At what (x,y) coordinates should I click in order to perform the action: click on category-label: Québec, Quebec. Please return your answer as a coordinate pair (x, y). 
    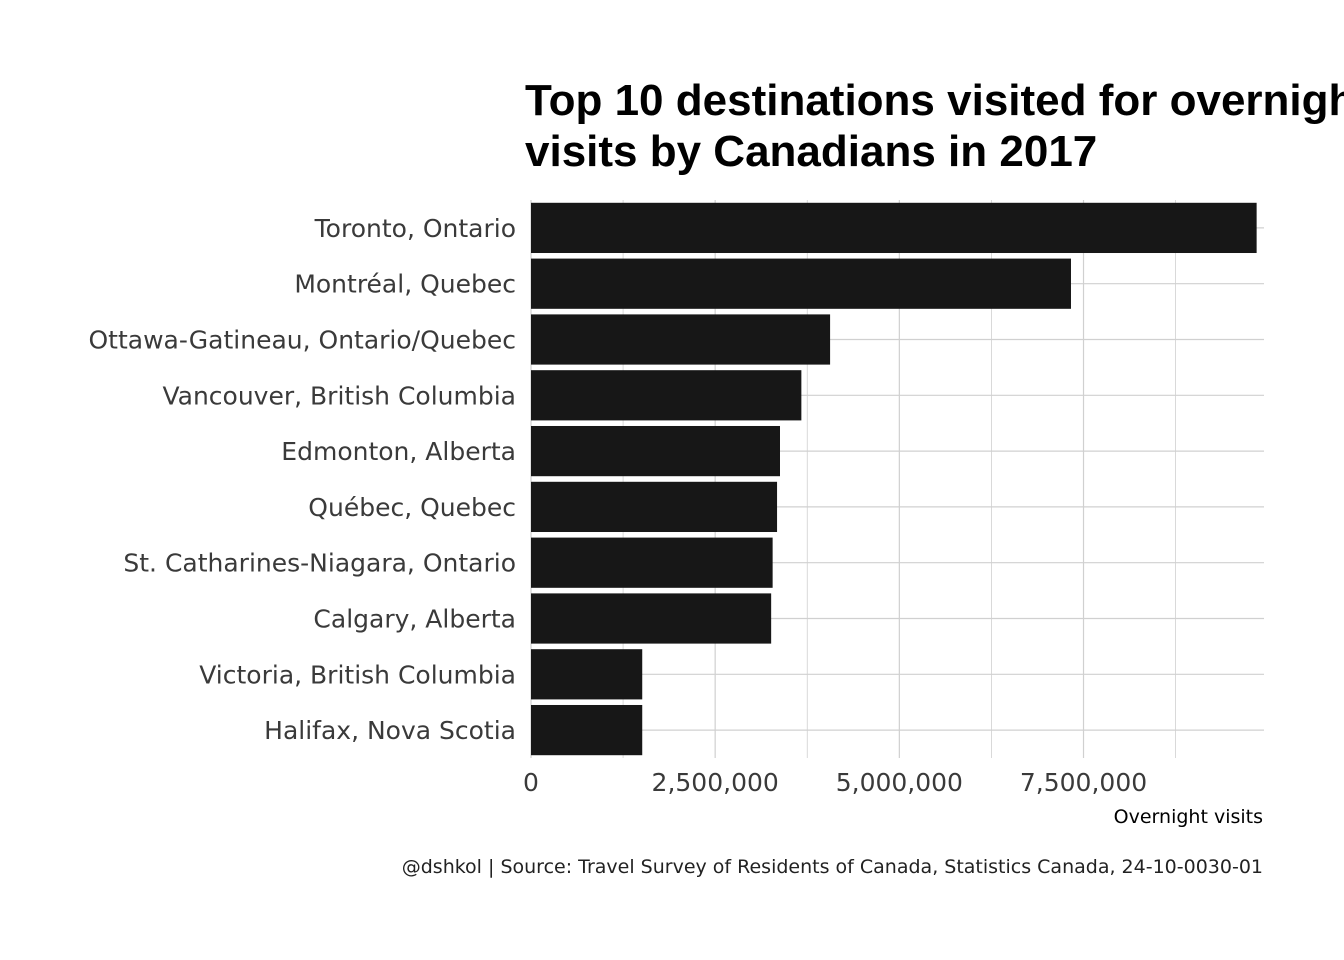
    Looking at the image, I should click on (412, 507).